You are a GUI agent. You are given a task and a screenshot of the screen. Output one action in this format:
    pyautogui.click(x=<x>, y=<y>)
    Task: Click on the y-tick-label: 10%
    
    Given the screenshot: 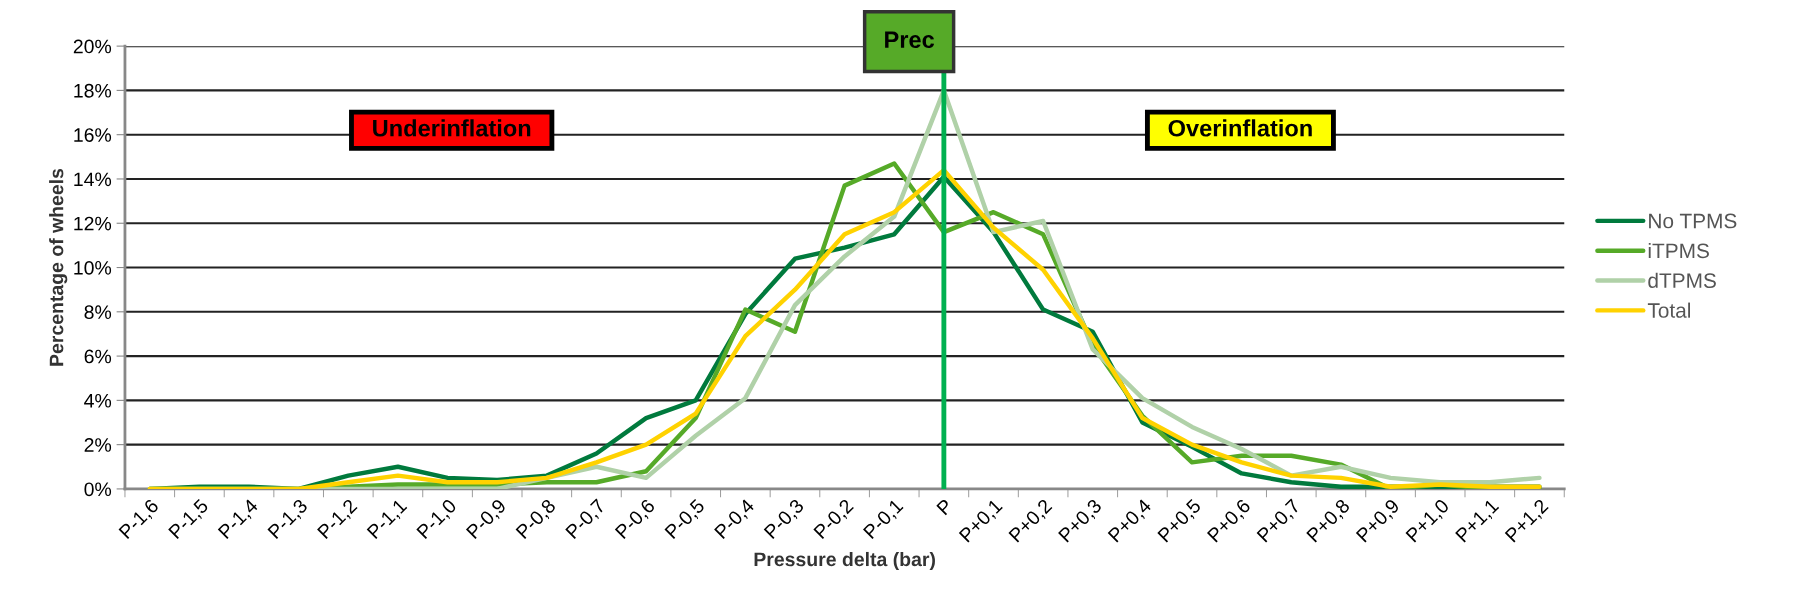 What is the action you would take?
    pyautogui.click(x=93, y=267)
    